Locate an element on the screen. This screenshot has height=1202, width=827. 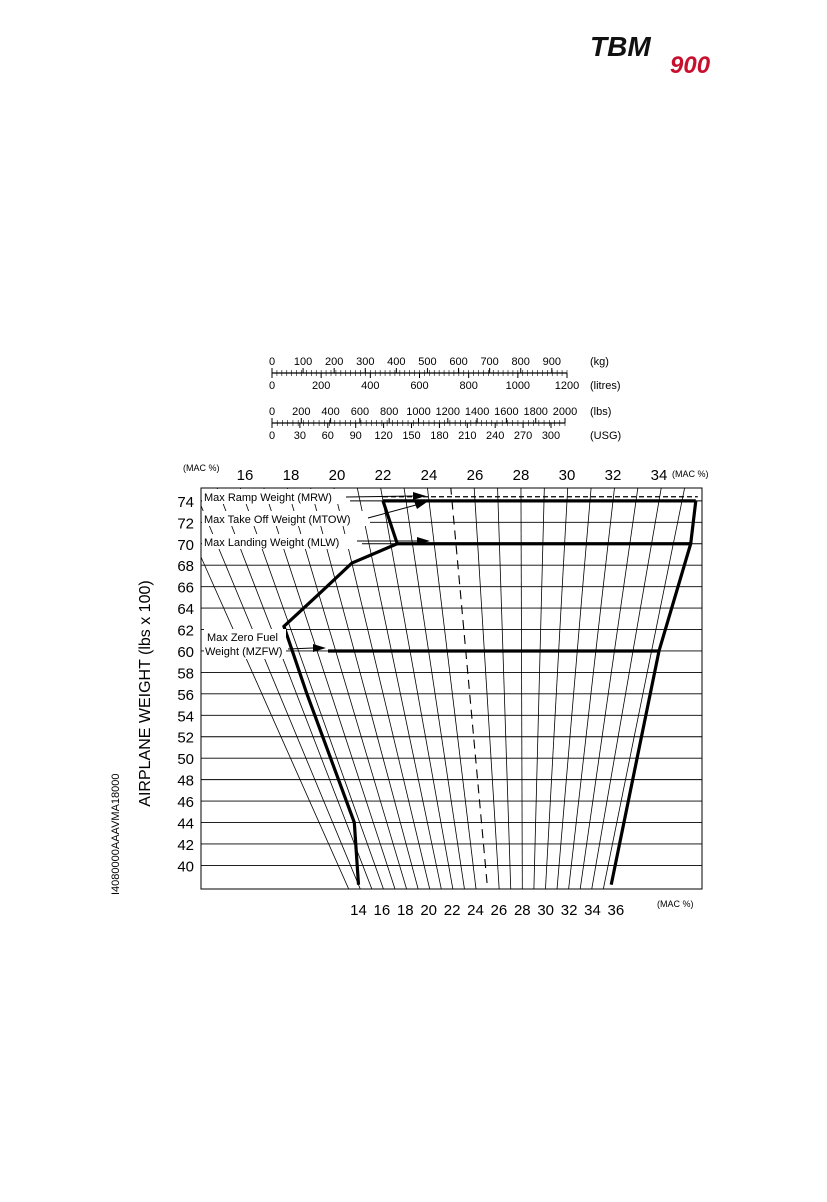
y-tick-label: 52 is located at coordinates (185, 738).